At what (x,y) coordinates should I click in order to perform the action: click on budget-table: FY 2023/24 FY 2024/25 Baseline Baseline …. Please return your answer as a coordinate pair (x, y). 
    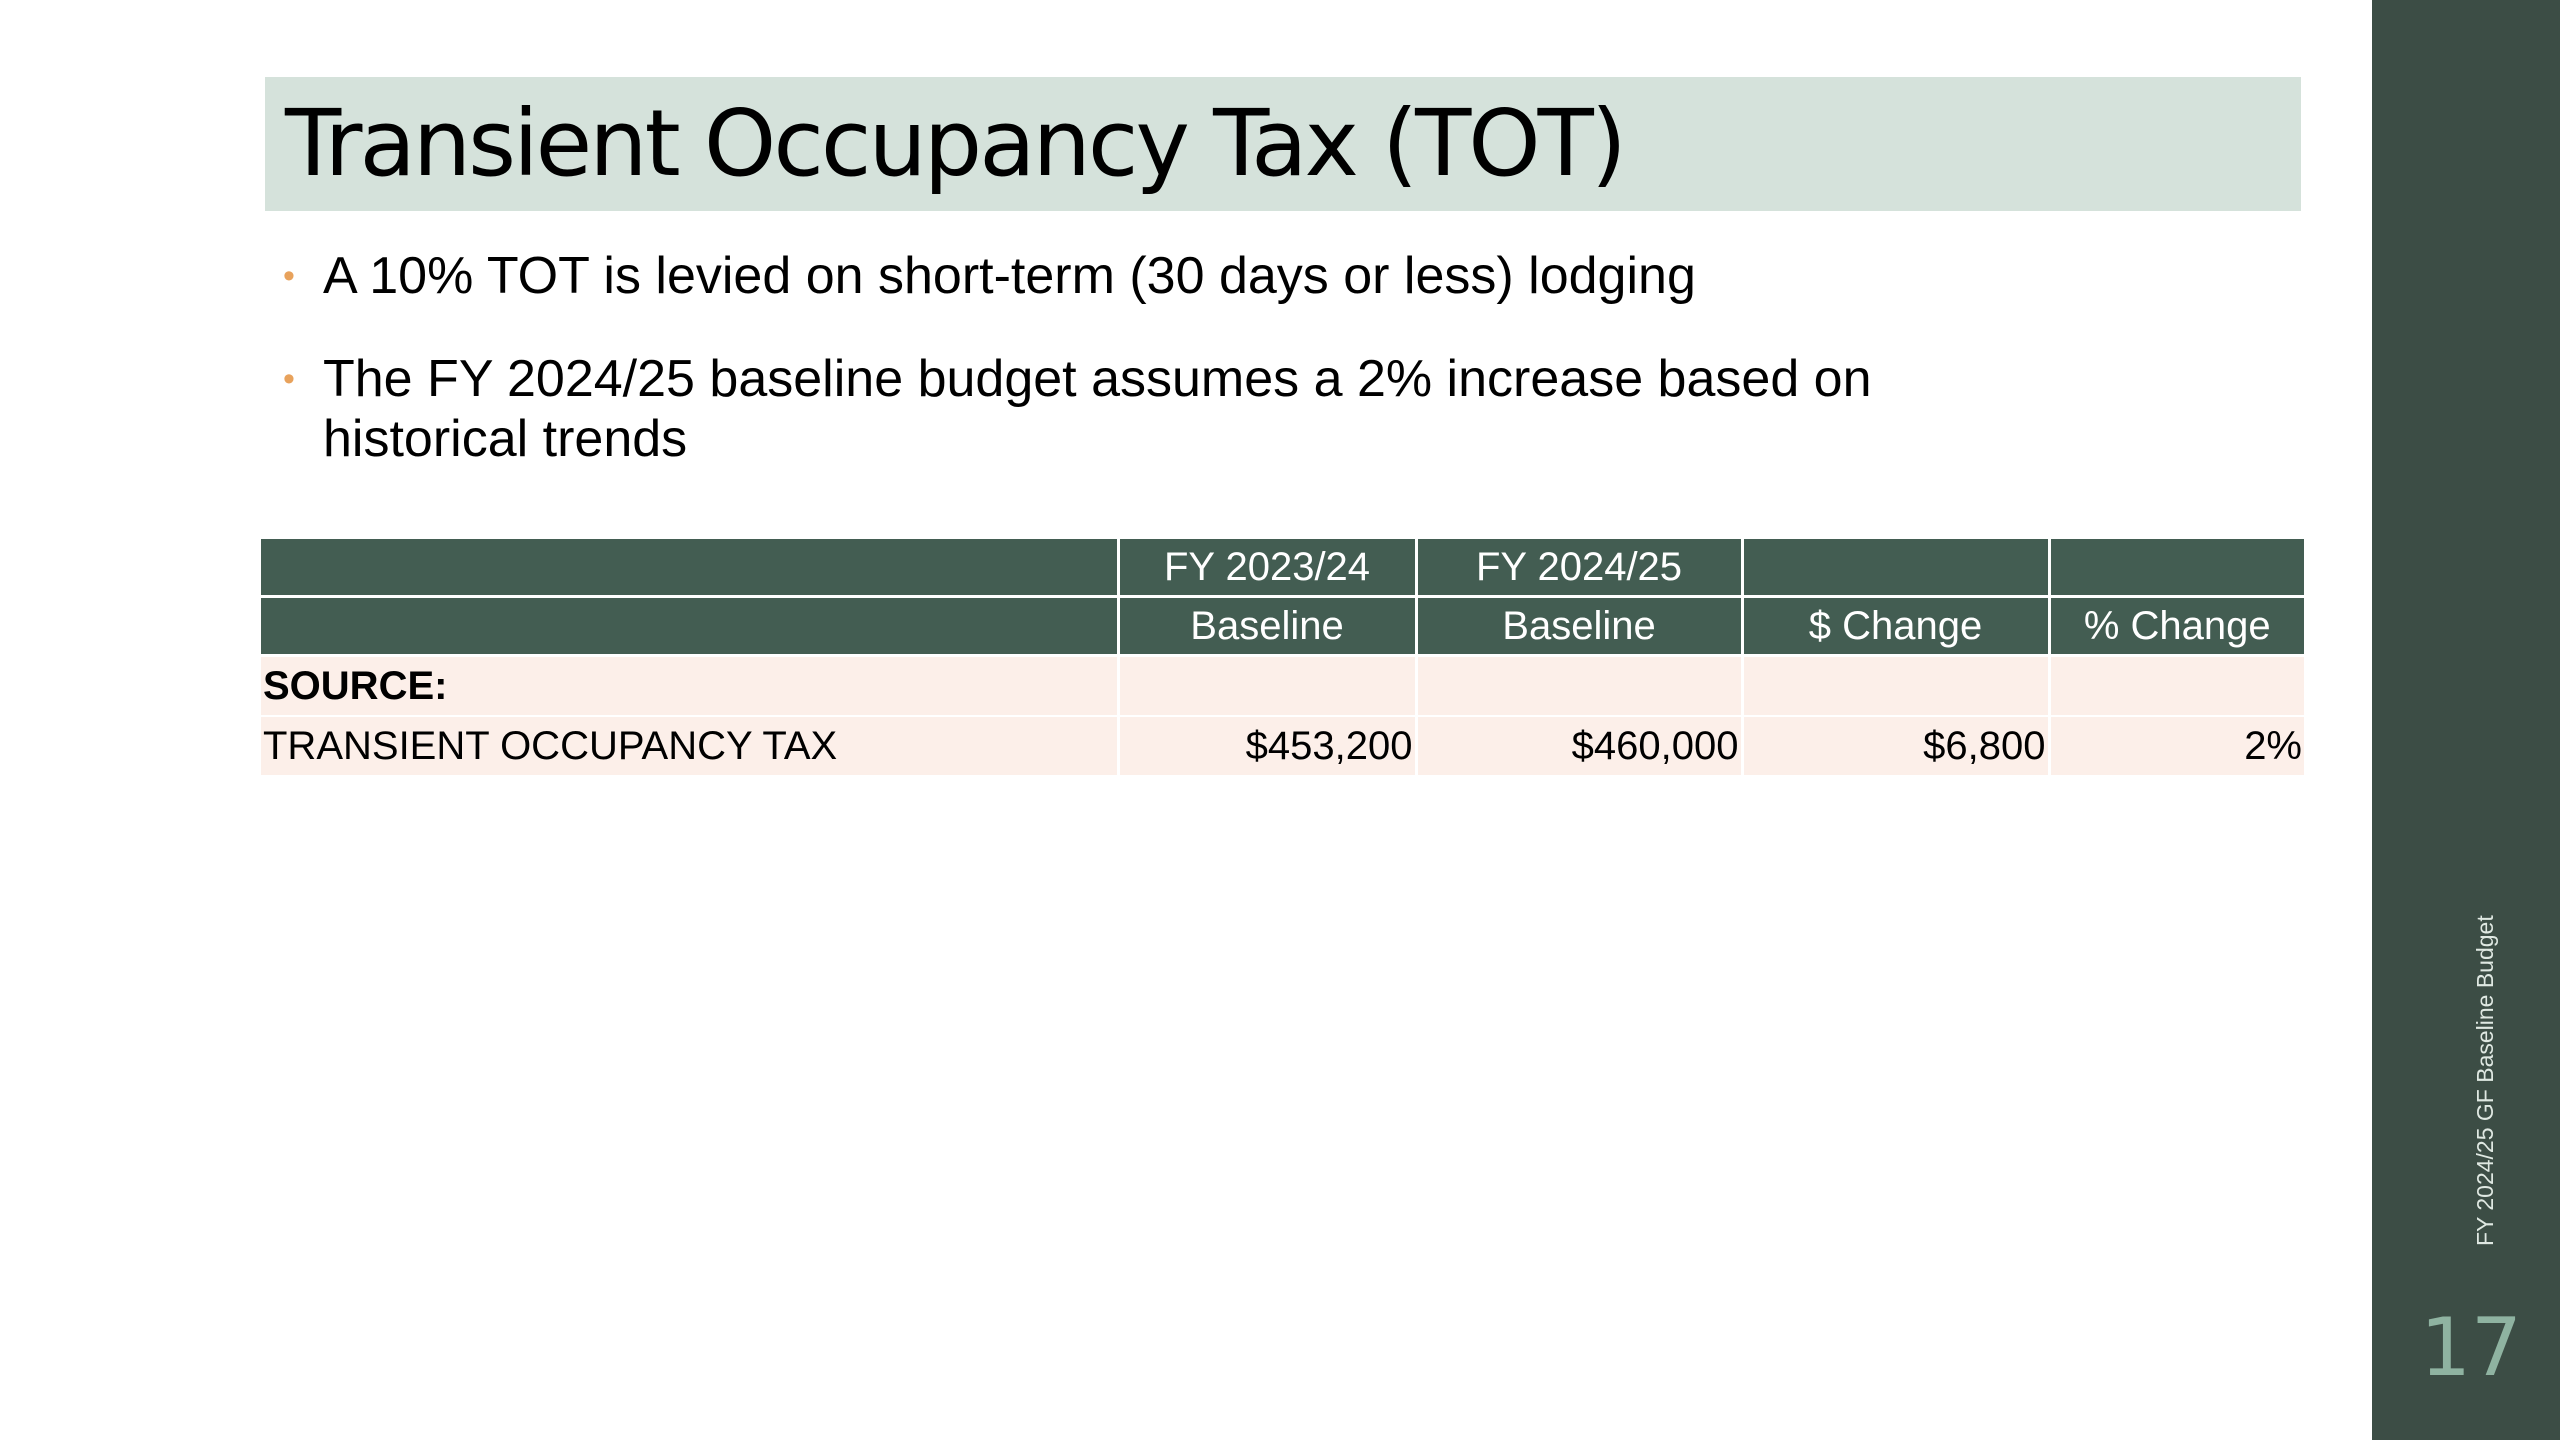
    Looking at the image, I should click on (1282, 658).